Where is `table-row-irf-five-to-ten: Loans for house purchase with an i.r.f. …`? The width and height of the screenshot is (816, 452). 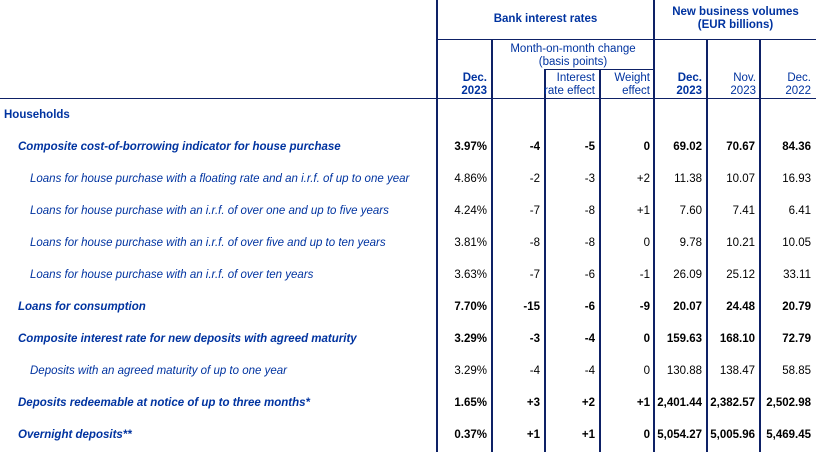
table-row-irf-five-to-ten: Loans for house purchase with an i.r.f. … is located at coordinates (408, 243).